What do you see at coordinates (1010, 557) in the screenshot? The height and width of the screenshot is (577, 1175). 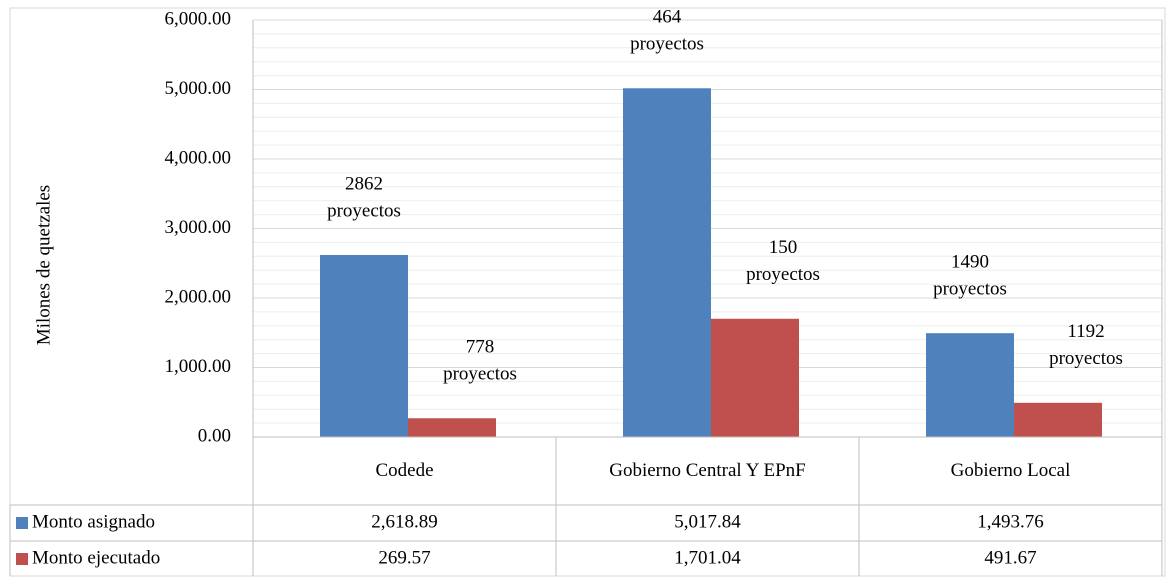 I see `table-value: 491.67` at bounding box center [1010, 557].